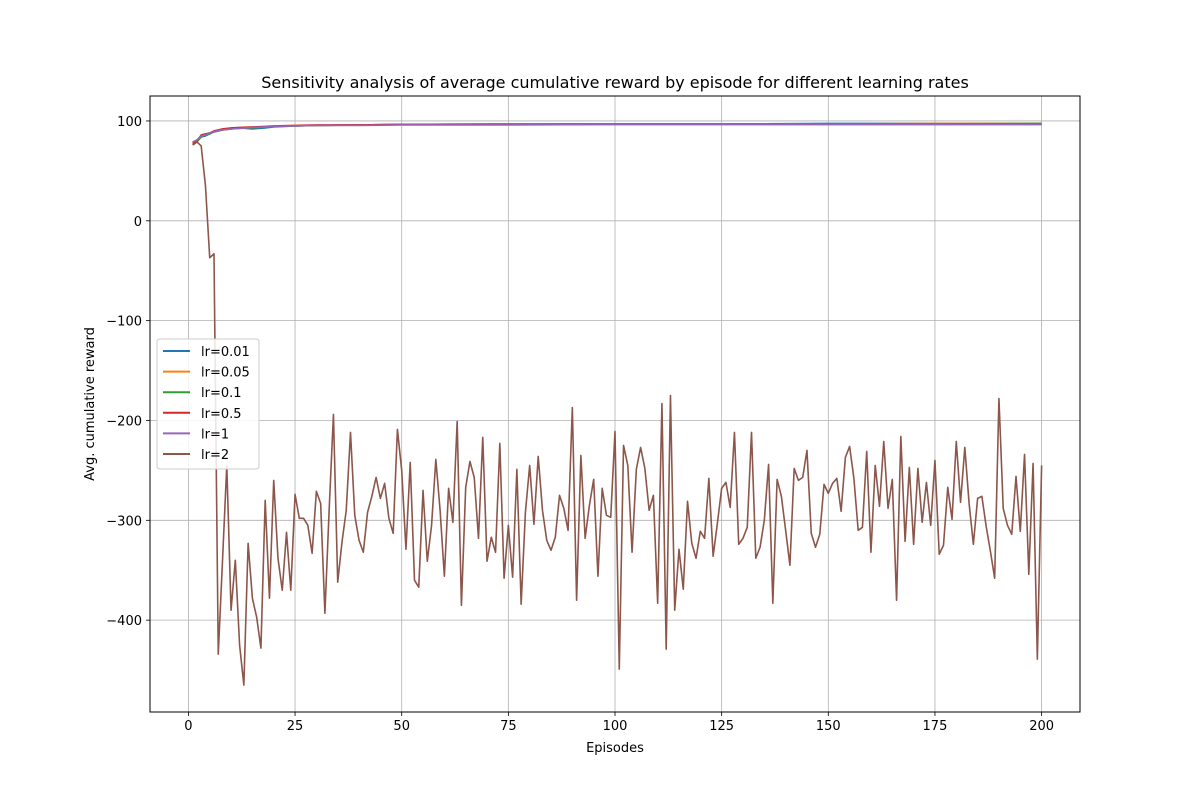 The image size is (1200, 800). What do you see at coordinates (508, 726) in the screenshot?
I see `x-tick-label: 75` at bounding box center [508, 726].